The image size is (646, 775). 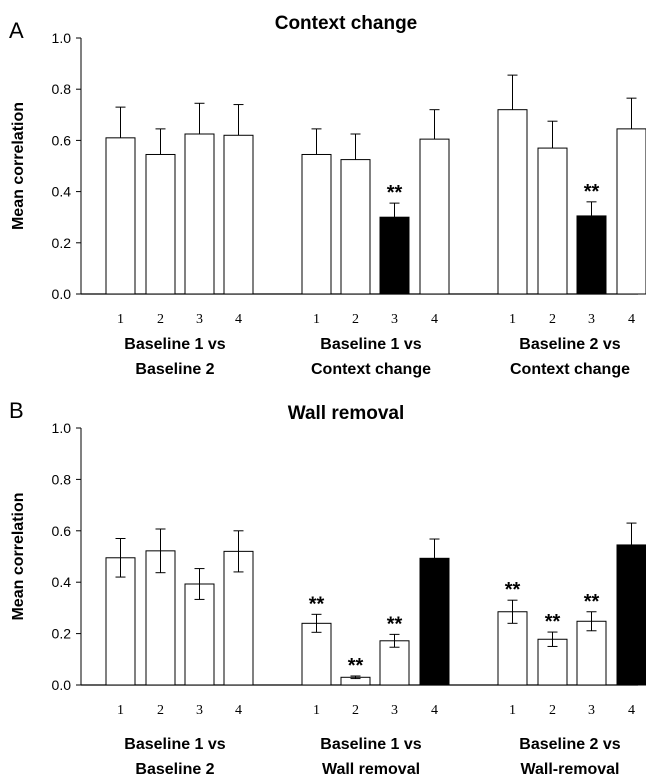 What do you see at coordinates (346, 23) in the screenshot?
I see `chart-title: Context change` at bounding box center [346, 23].